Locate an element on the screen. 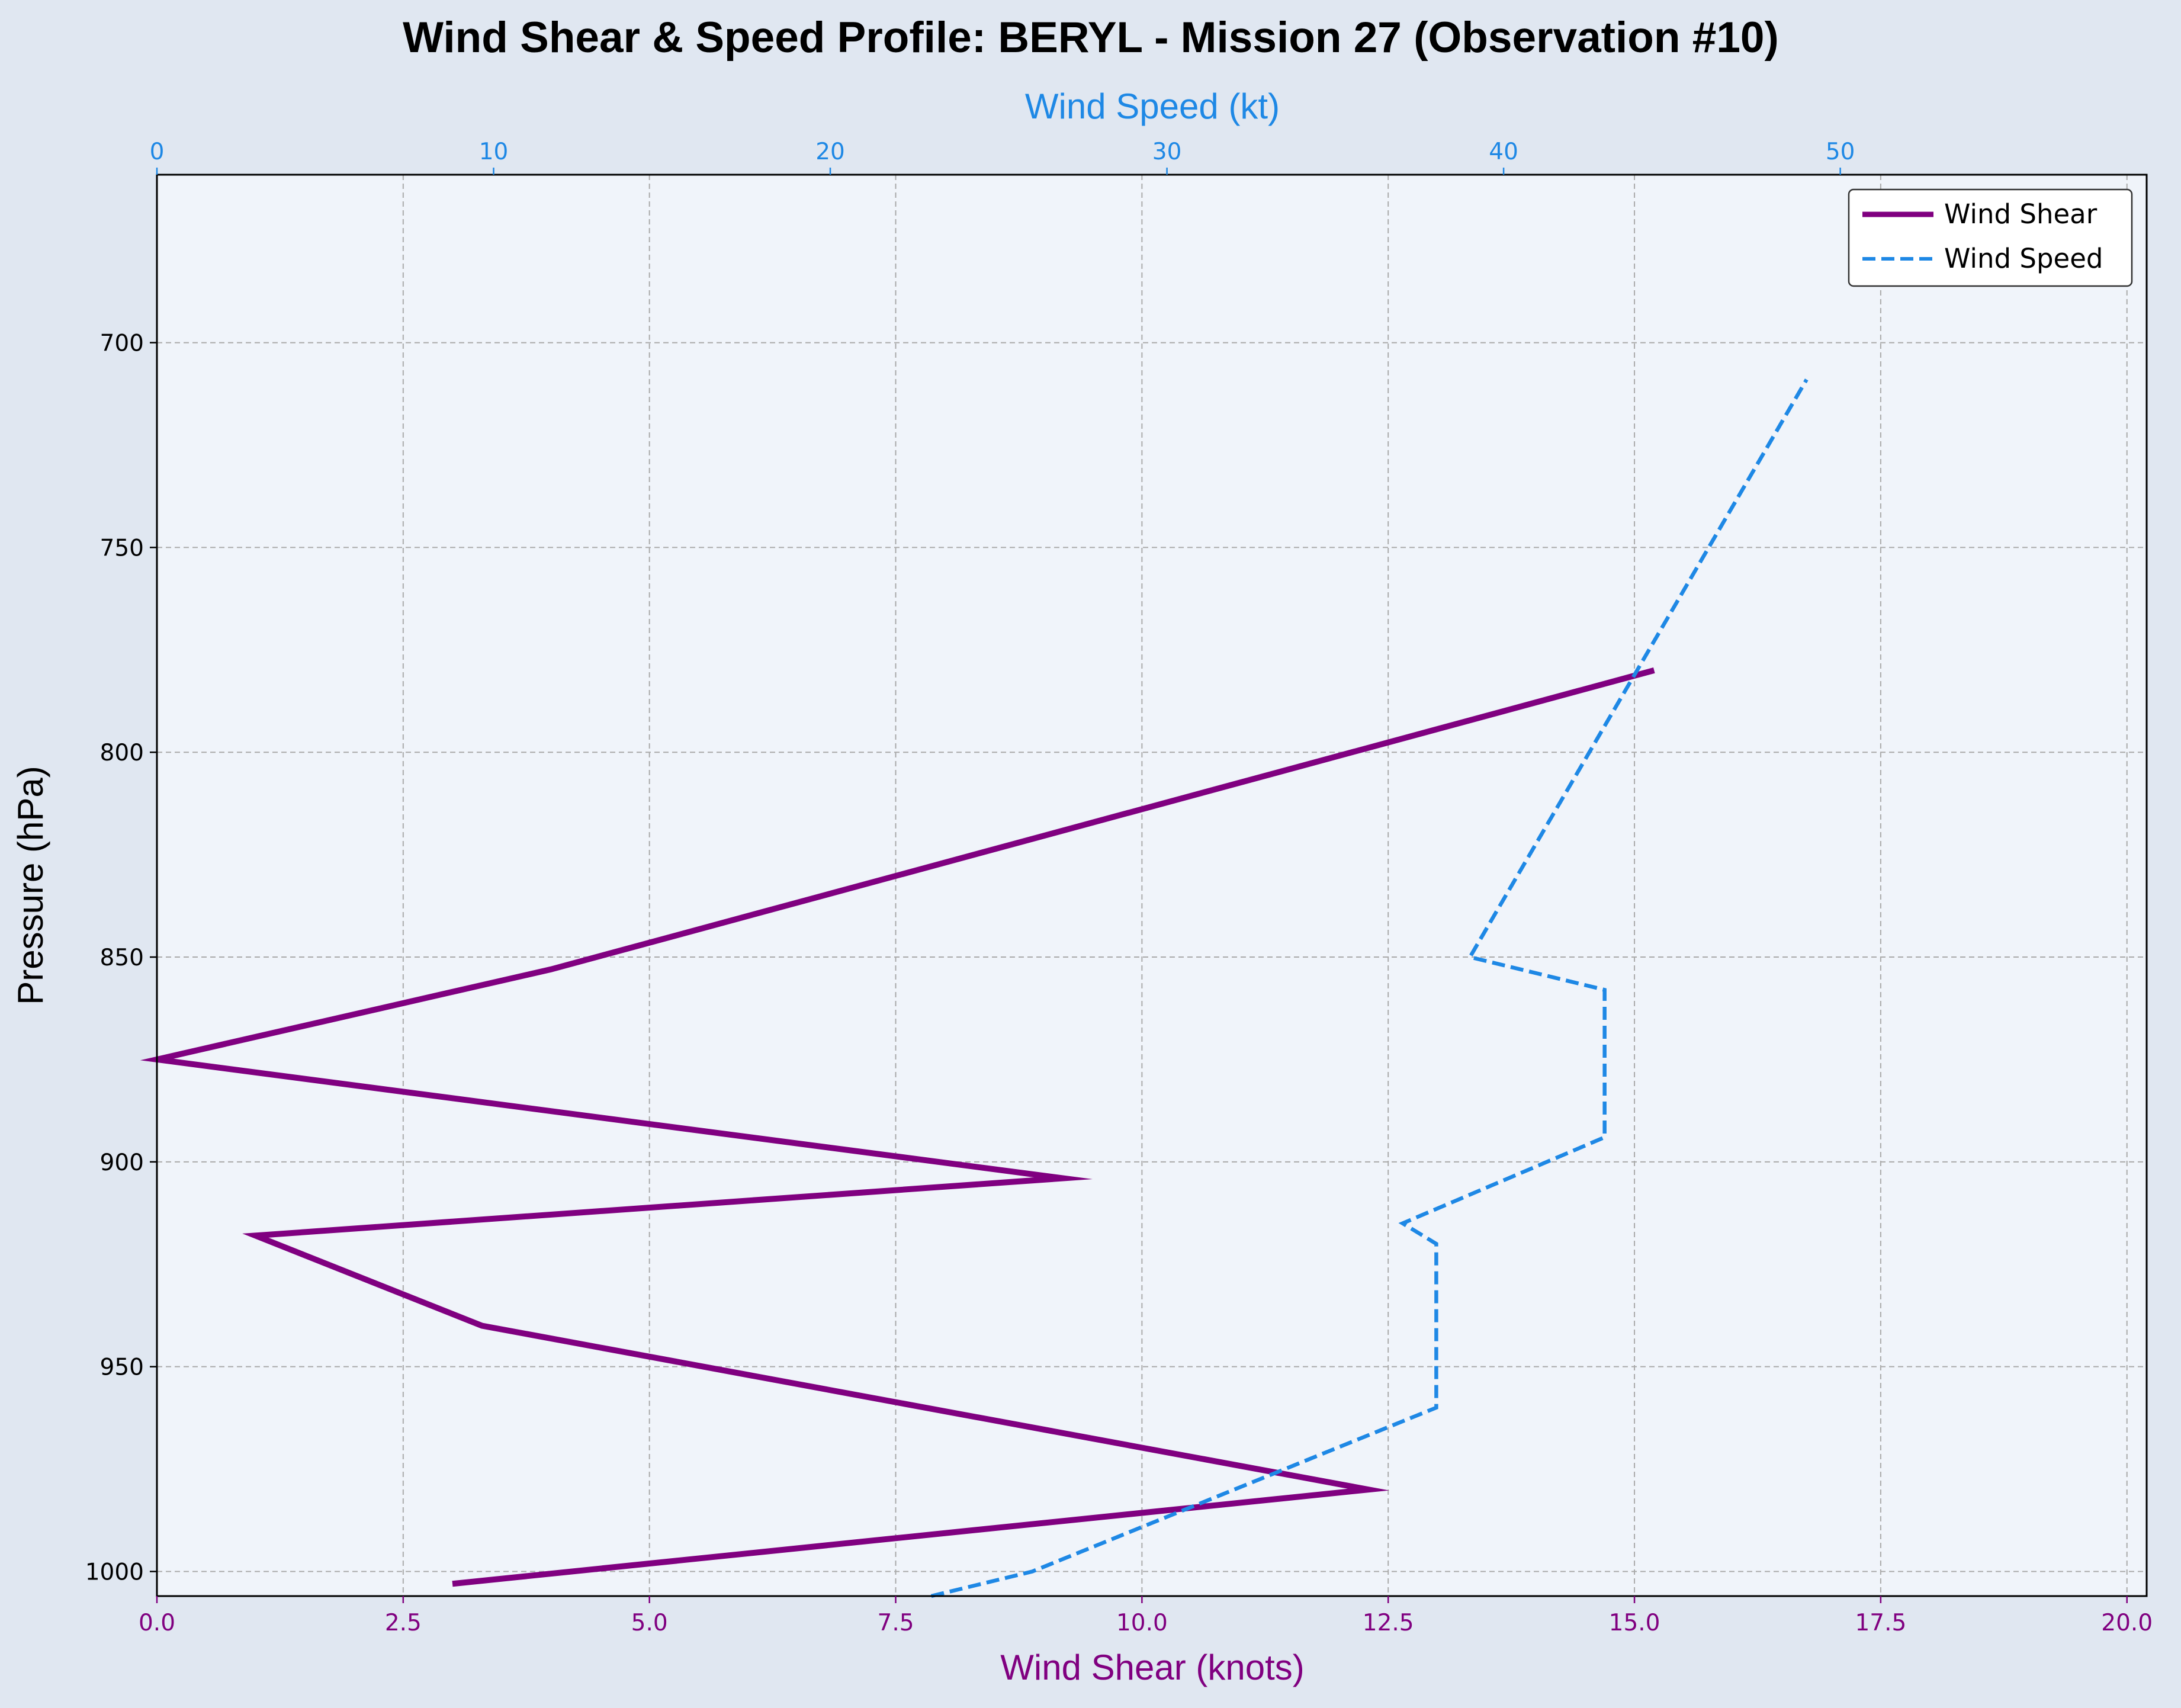 The height and width of the screenshot is (1708, 2181). x-top-tick-label: 50 is located at coordinates (1840, 152).